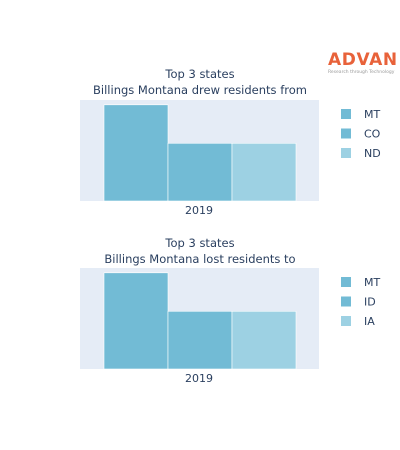 The image size is (400, 450). What do you see at coordinates (199, 259) in the screenshot?
I see `chart-subtitle: Billings Montana lost residents to` at bounding box center [199, 259].